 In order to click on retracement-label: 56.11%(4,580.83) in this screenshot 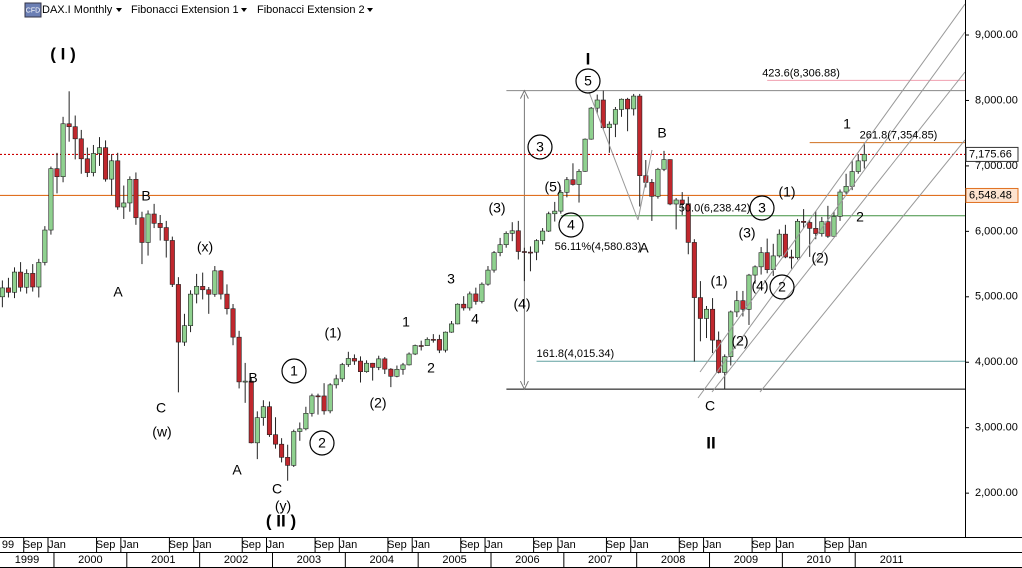, I will do `click(598, 247)`.